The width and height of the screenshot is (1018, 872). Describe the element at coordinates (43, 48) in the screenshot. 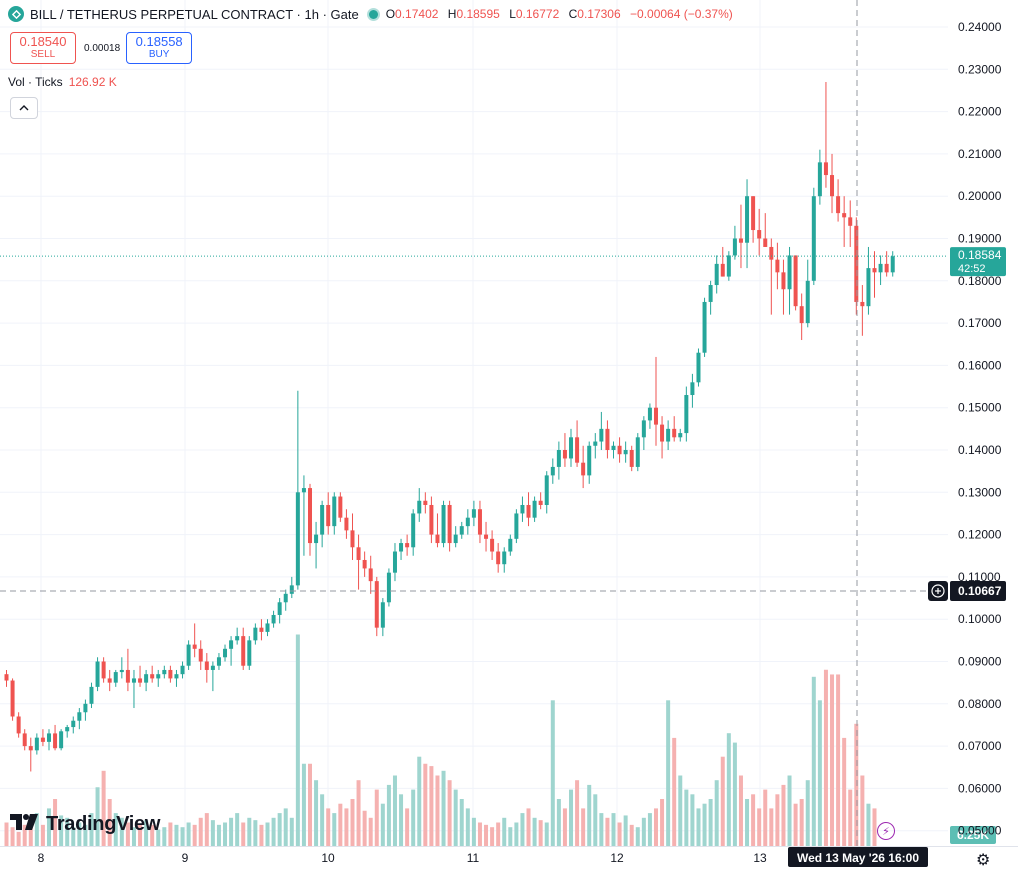

I see `sell-button: 0.18540 SELL` at that location.